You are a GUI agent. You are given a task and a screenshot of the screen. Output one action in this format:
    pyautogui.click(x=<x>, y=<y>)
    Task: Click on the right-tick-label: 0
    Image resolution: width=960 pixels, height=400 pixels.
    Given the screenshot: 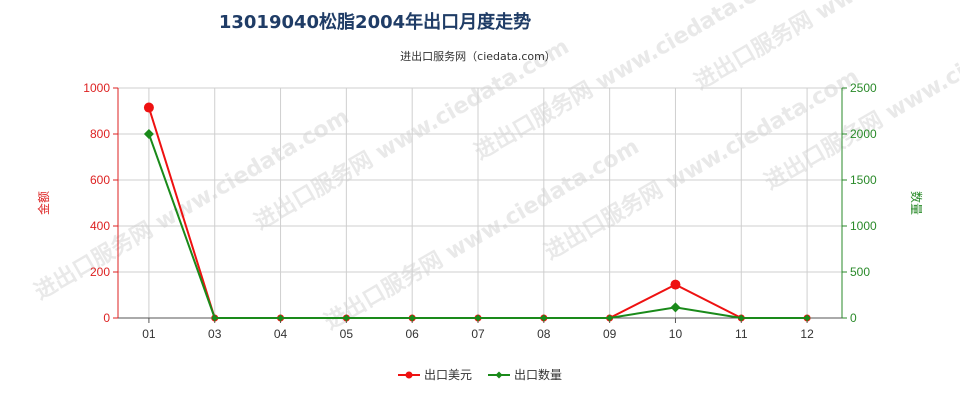 What is the action you would take?
    pyautogui.click(x=853, y=318)
    